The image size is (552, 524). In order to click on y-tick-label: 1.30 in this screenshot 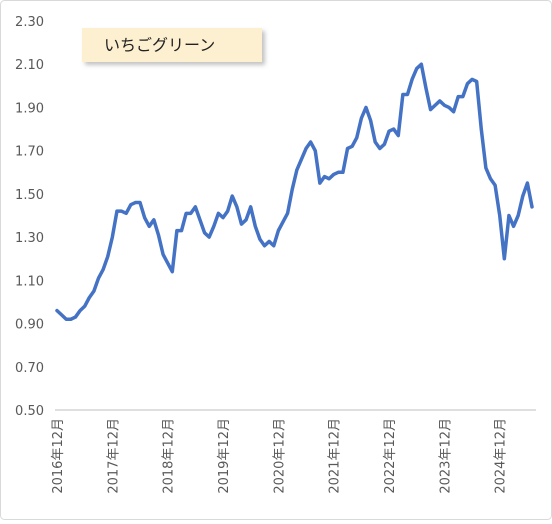, I will do `click(29, 238)`.